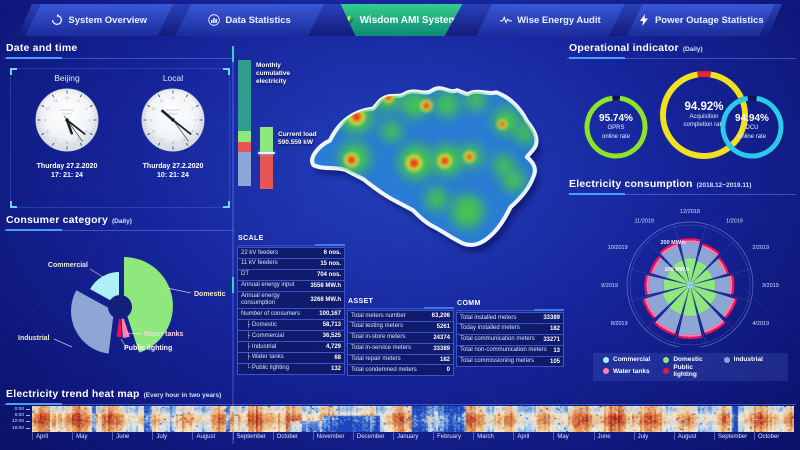 Image resolution: width=800 pixels, height=450 pixels. I want to click on row-label: Today installed meters, so click(490, 328).